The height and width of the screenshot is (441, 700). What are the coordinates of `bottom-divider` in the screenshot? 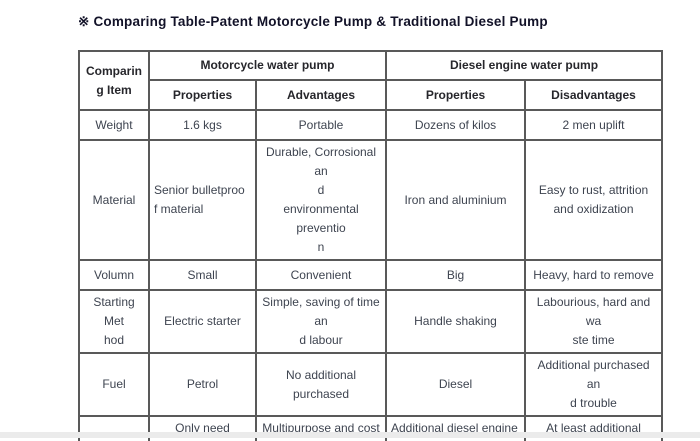 It's located at (350, 435).